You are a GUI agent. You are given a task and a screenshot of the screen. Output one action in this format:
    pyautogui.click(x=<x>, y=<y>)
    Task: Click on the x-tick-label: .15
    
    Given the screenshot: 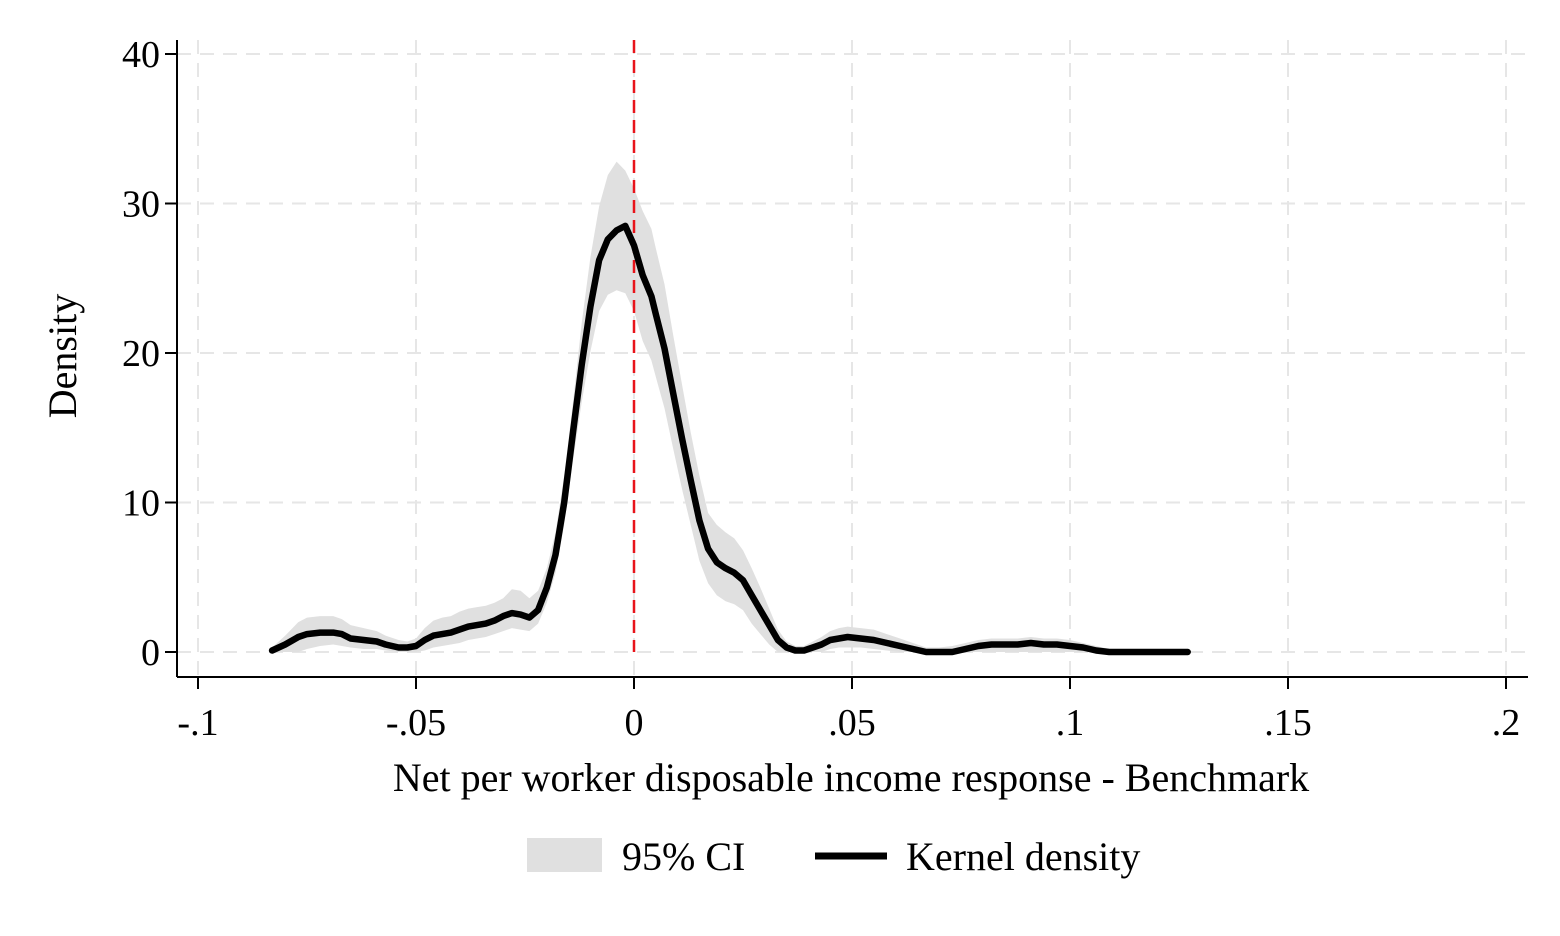 What is the action you would take?
    pyautogui.click(x=1288, y=723)
    